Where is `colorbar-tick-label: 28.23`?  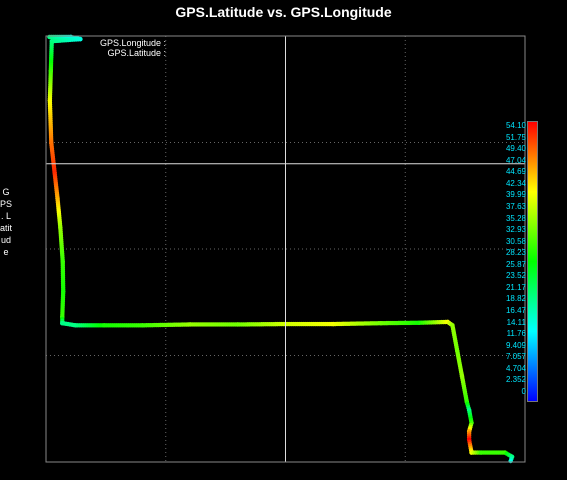
colorbar-tick-label: 28.23 is located at coordinates (515, 253).